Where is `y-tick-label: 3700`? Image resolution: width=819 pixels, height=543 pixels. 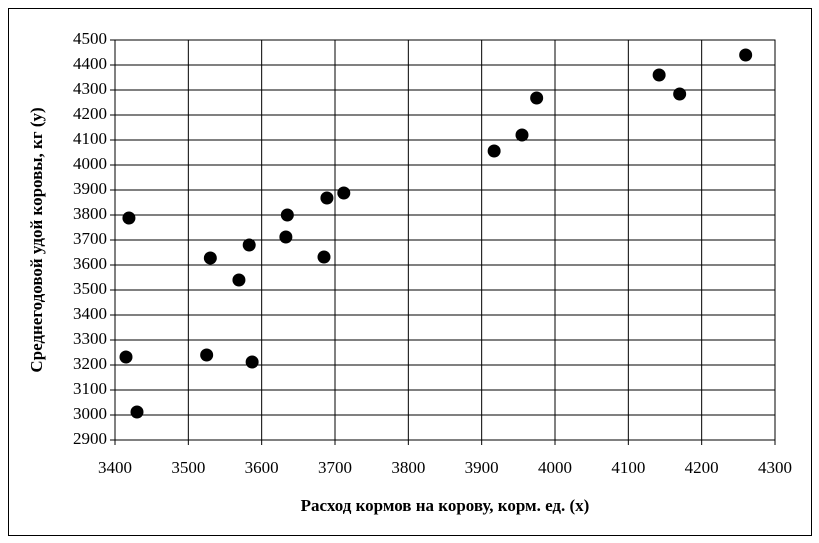
y-tick-label: 3700 is located at coordinates (90, 238).